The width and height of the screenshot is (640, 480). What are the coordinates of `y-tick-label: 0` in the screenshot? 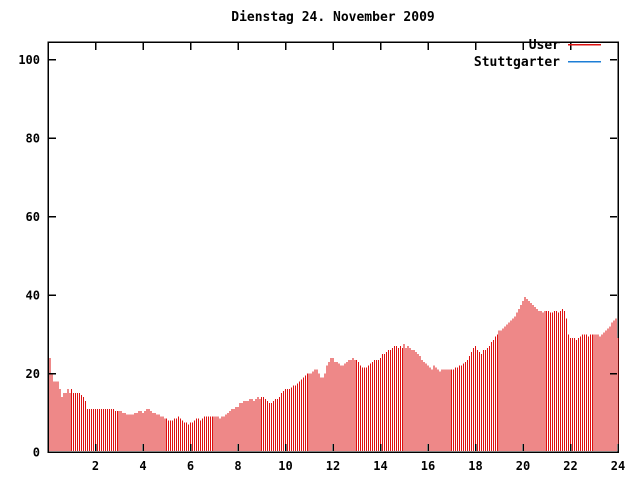 It's located at (36, 453).